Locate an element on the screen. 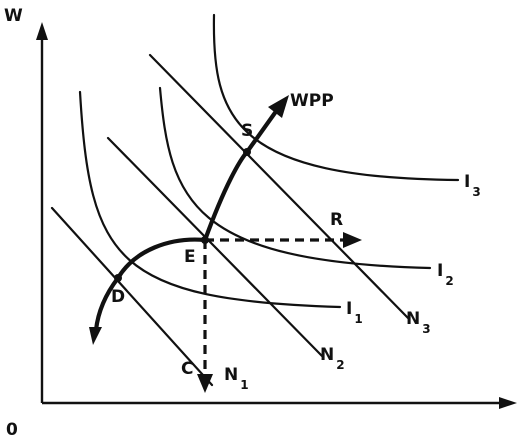 The height and width of the screenshot is (441, 521). y-axis-arrowhead is located at coordinates (42, 31).